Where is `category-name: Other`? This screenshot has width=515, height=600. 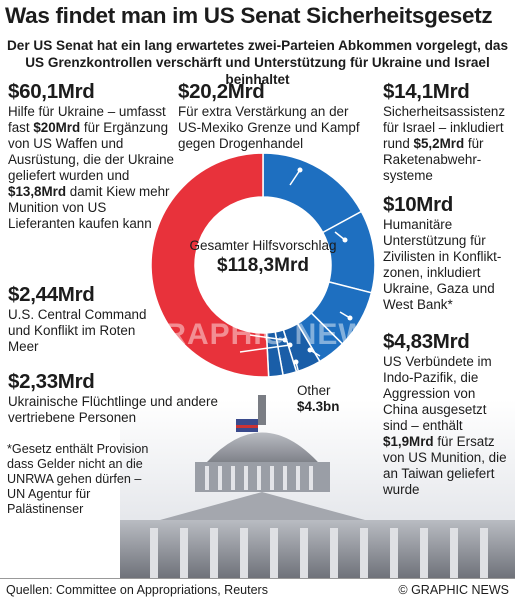 category-name: Other is located at coordinates (314, 390).